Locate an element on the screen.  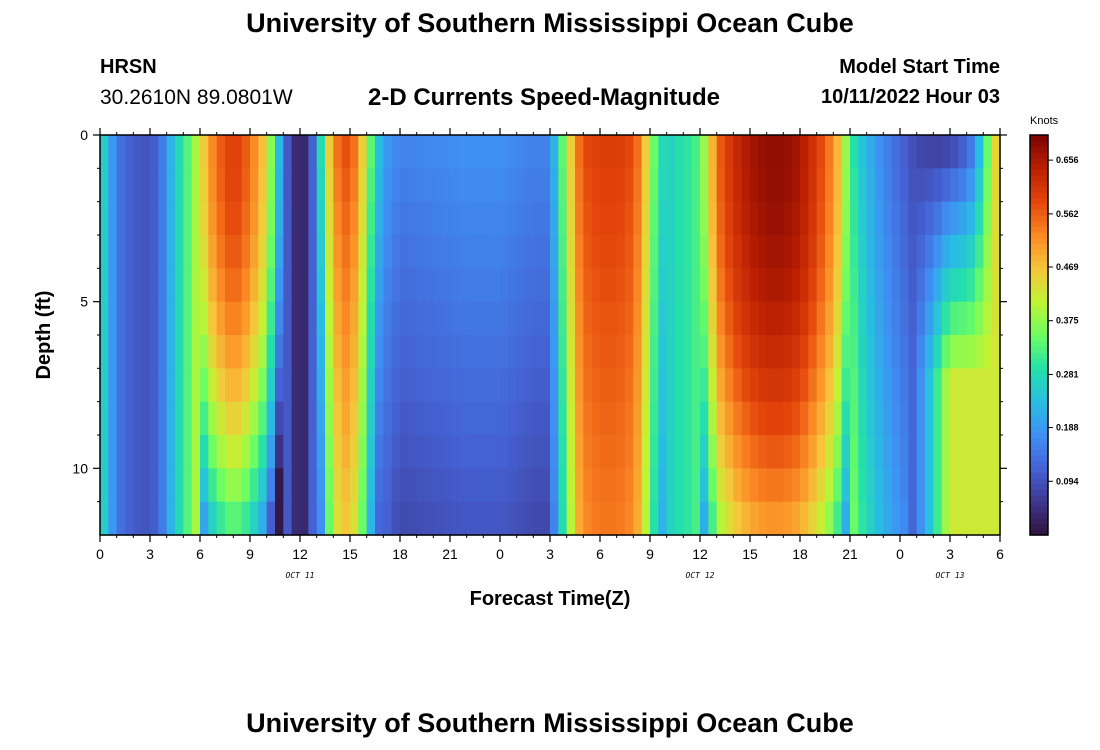
date-label: OCT 12 is located at coordinates (700, 575).